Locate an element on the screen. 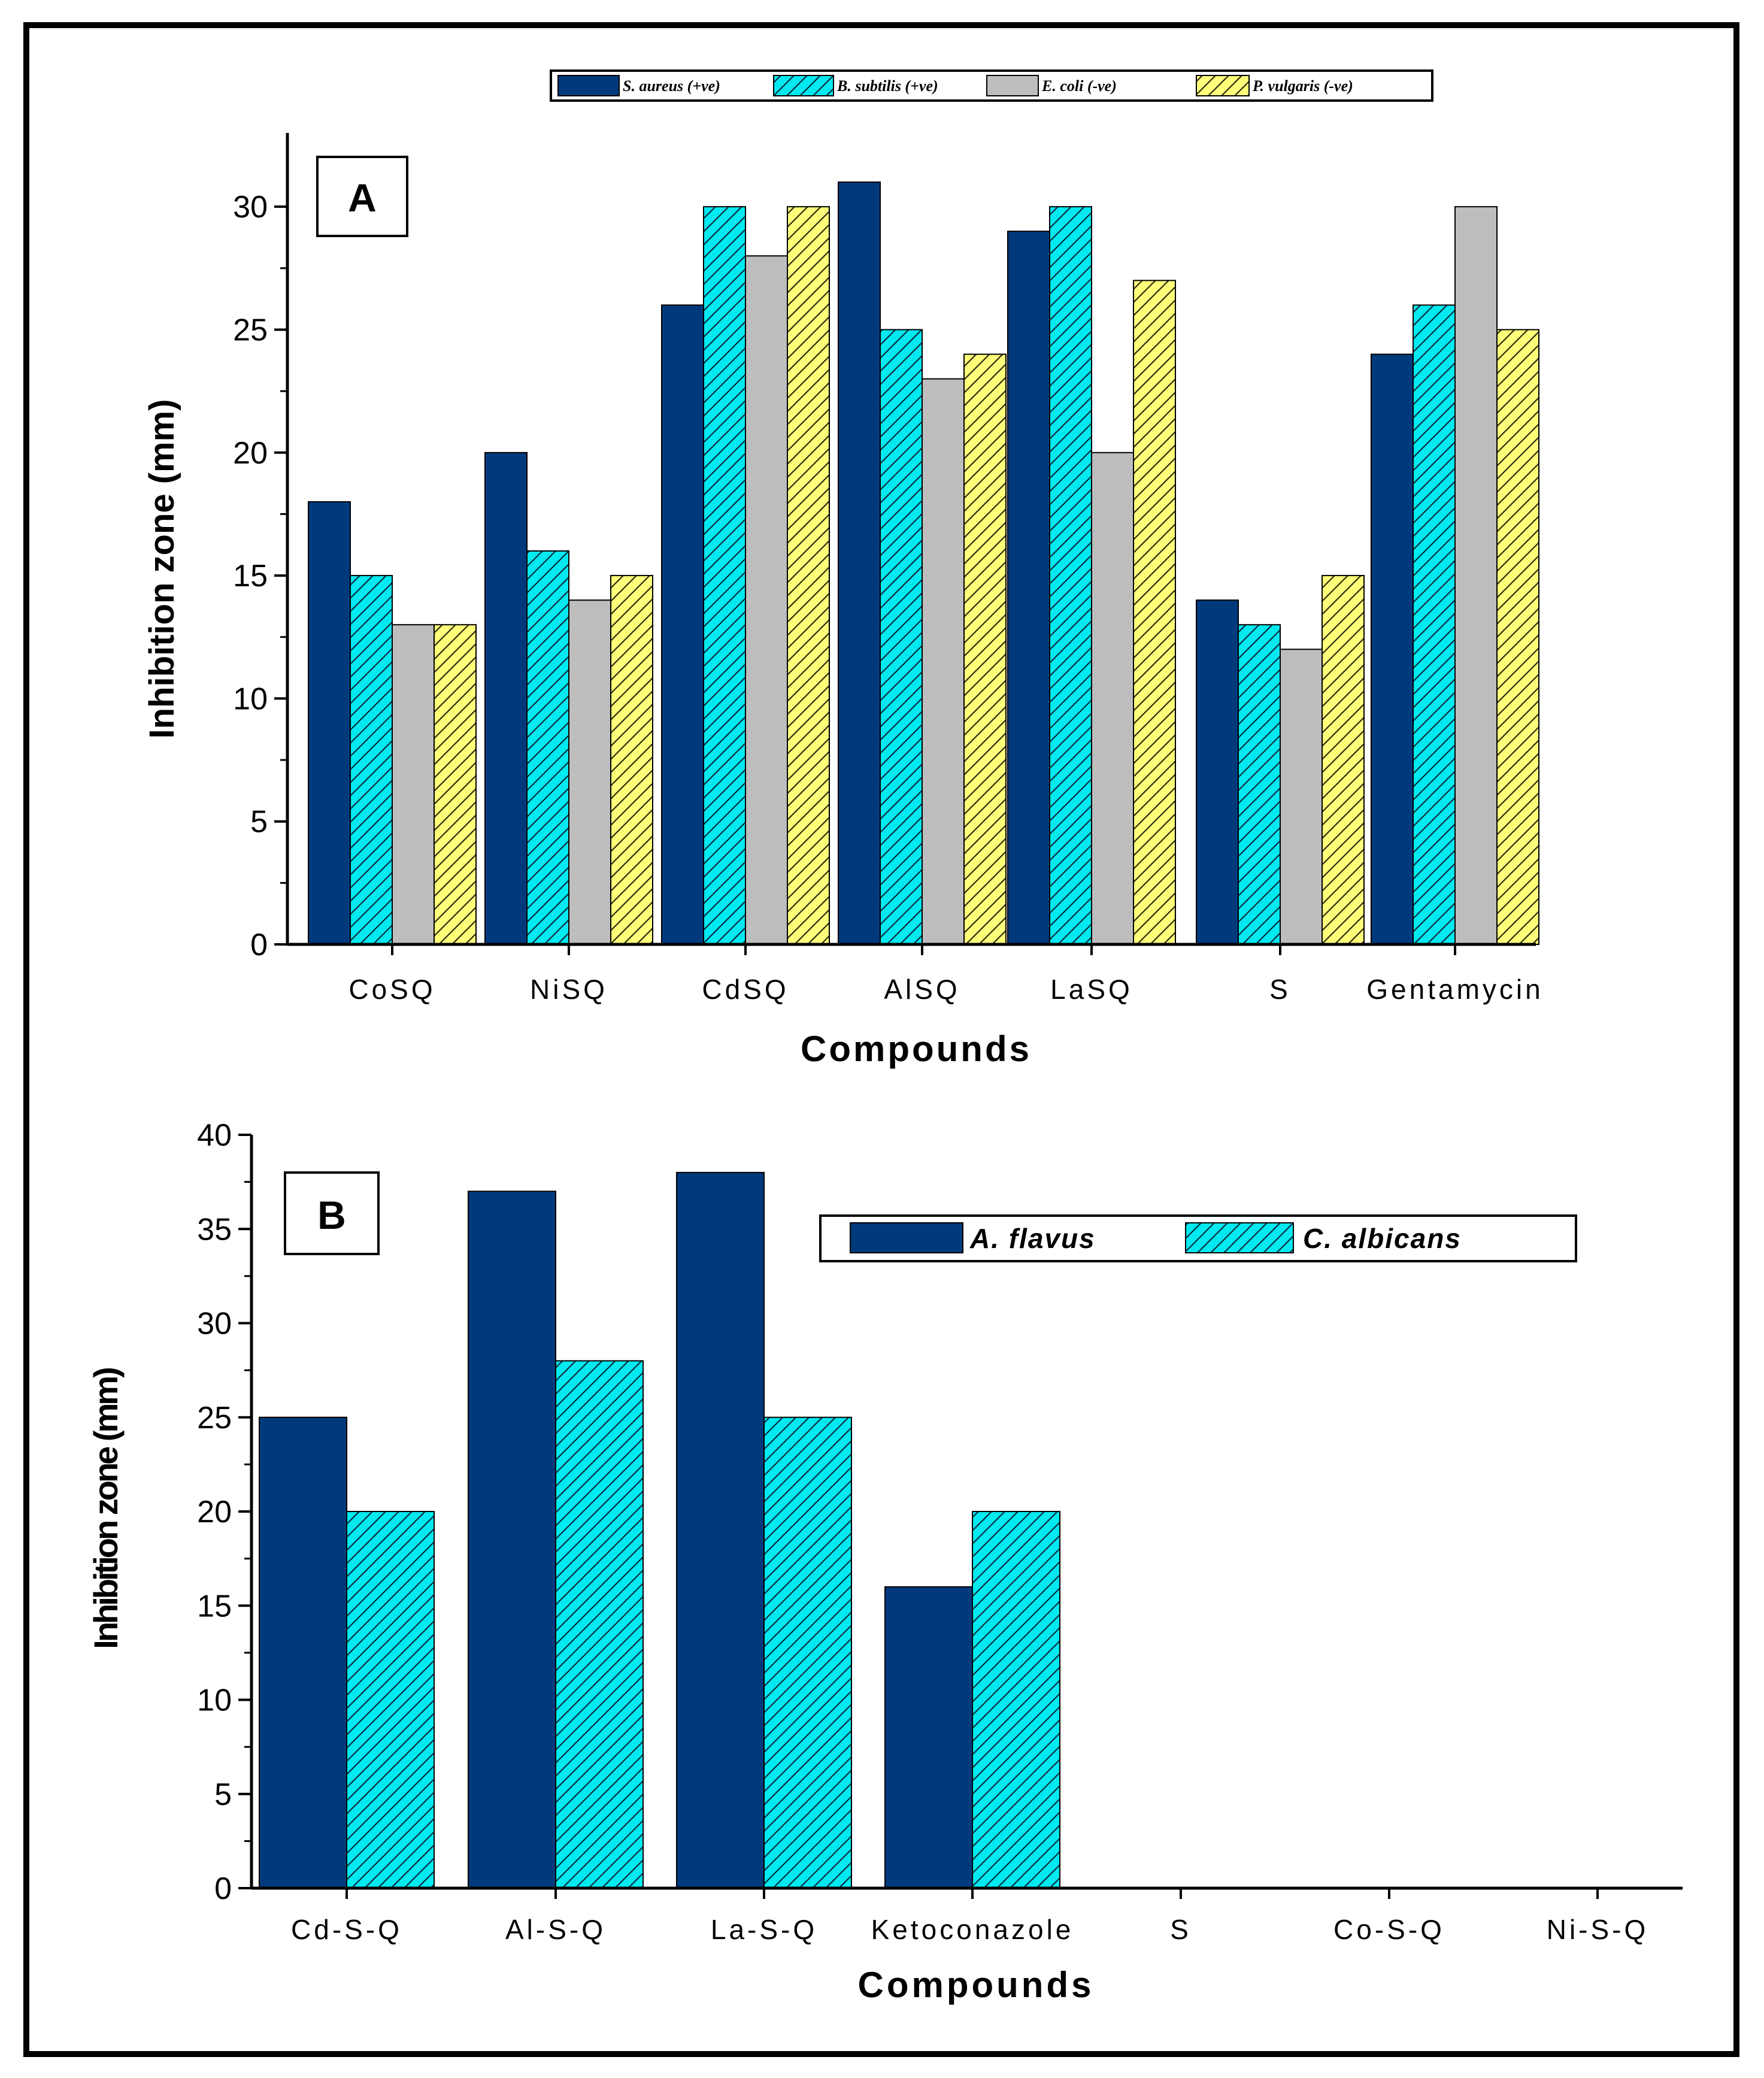 This screenshot has height=2078, width=1764. bar-lasq-b-subtilis-ve is located at coordinates (1070, 576).